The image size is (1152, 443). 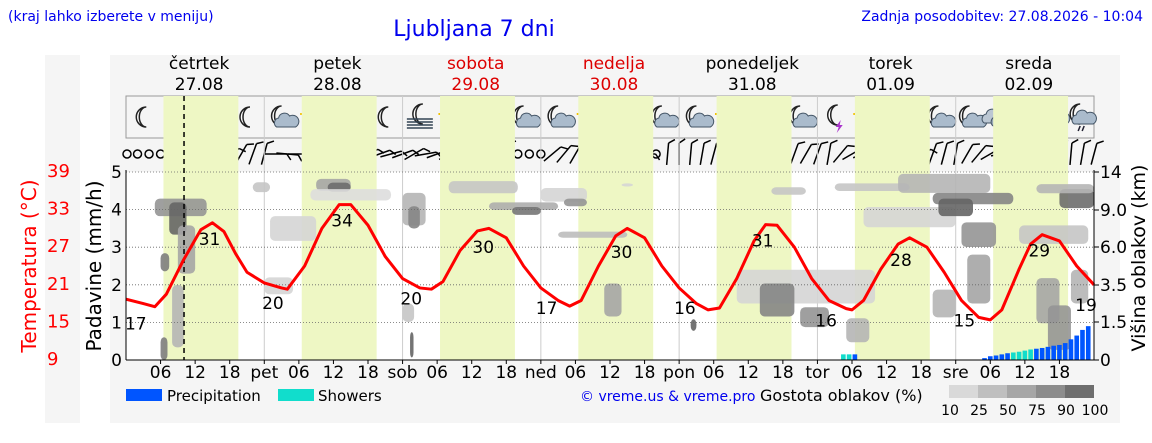 I want to click on precipitation-tick-label: 1, so click(x=116, y=323).